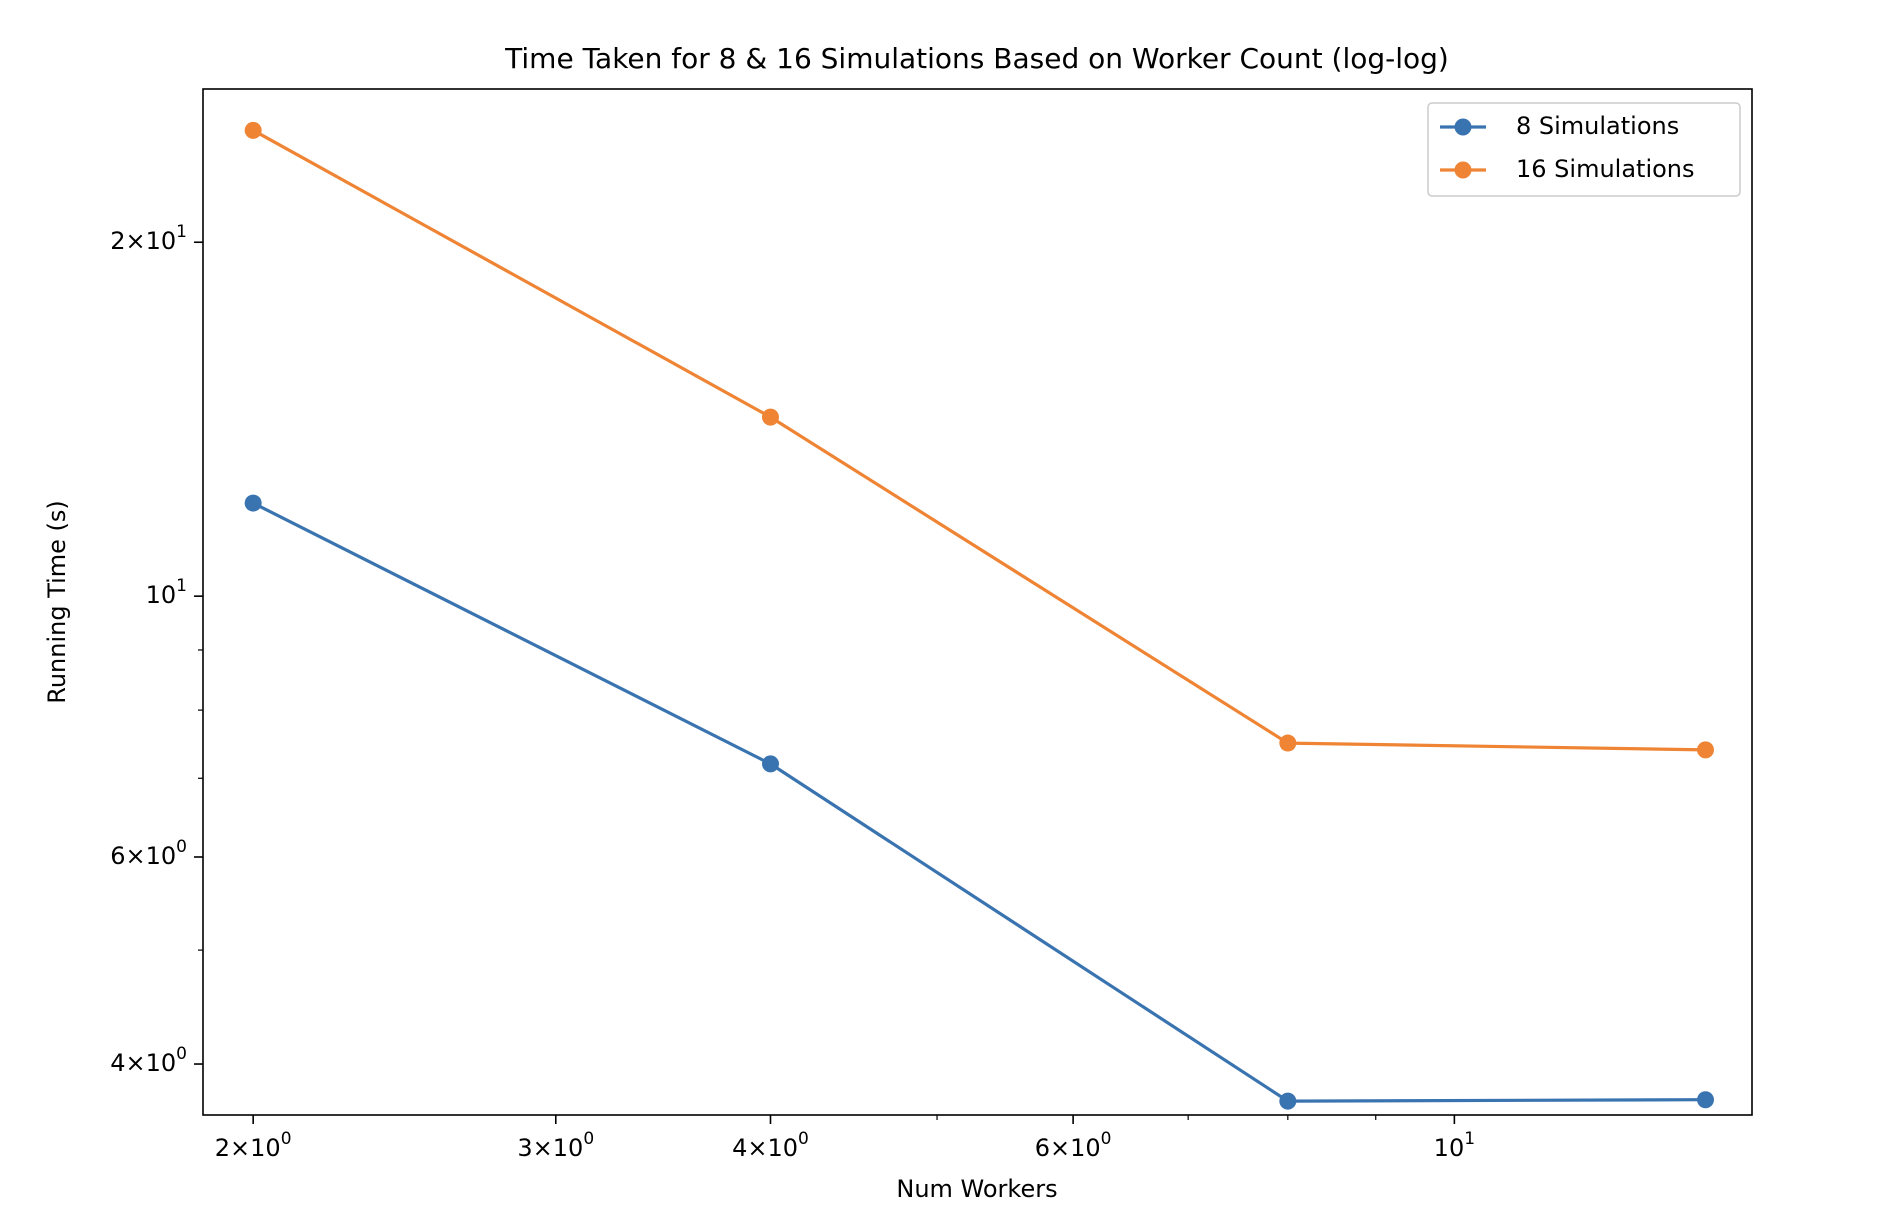  Describe the element at coordinates (253, 1145) in the screenshot. I see `x-tick-label: 2×100` at that location.